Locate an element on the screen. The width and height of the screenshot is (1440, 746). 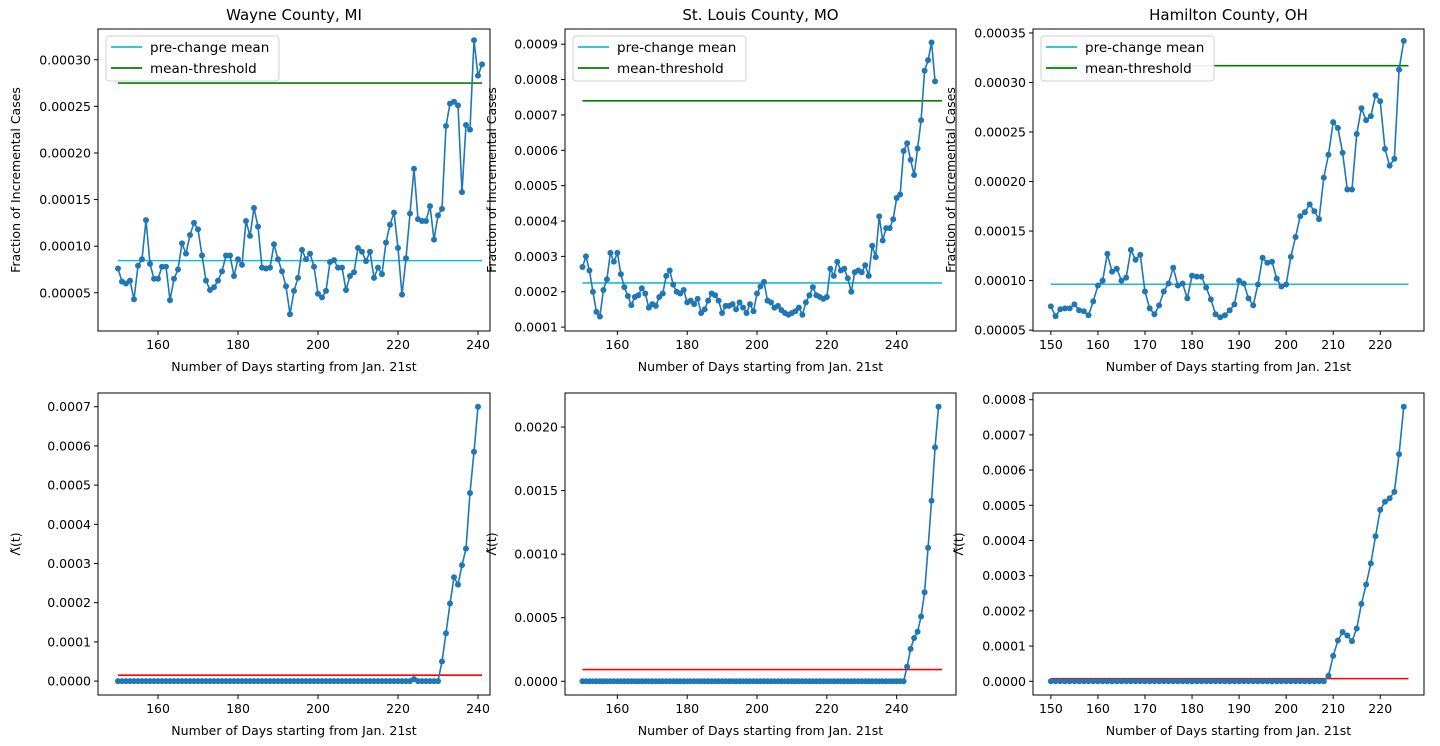
y-tick-label: 0.0008 is located at coordinates (1004, 399).